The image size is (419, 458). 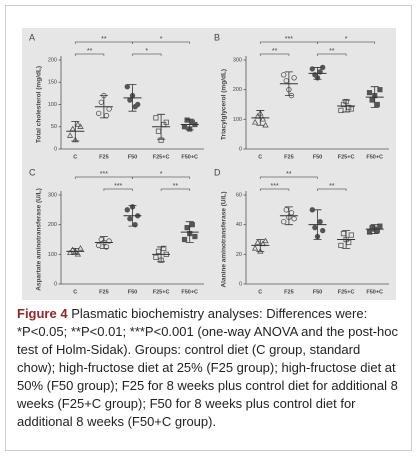 What do you see at coordinates (217, 37) in the screenshot?
I see `panel-label: B` at bounding box center [217, 37].